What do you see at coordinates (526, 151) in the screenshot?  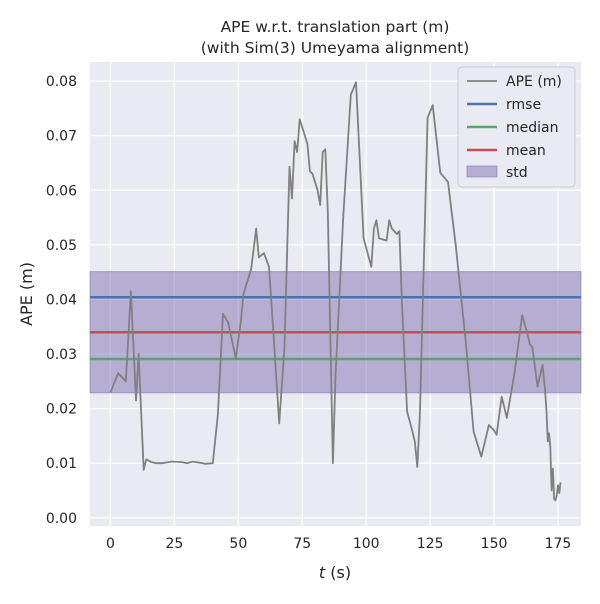 I see `legend-label-mean: mean` at bounding box center [526, 151].